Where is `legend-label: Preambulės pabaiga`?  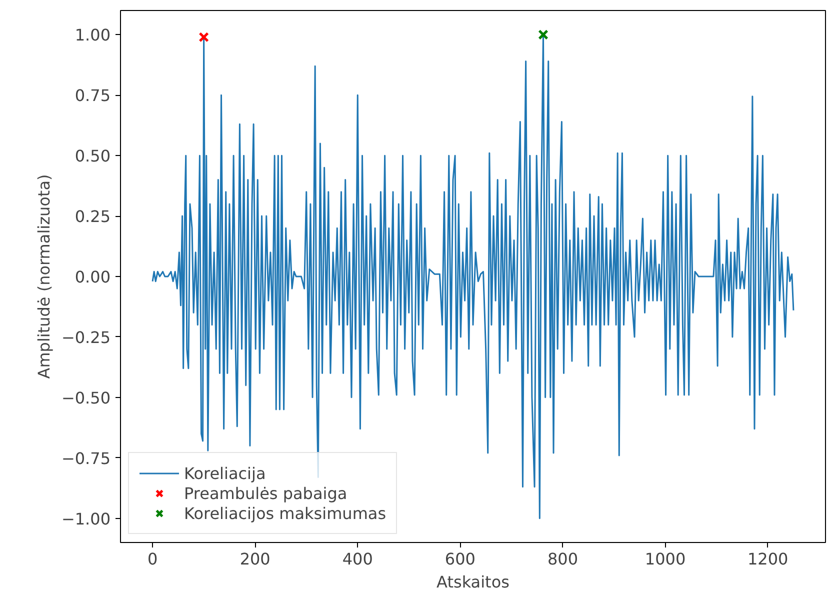 legend-label: Preambulės pabaiga is located at coordinates (266, 493).